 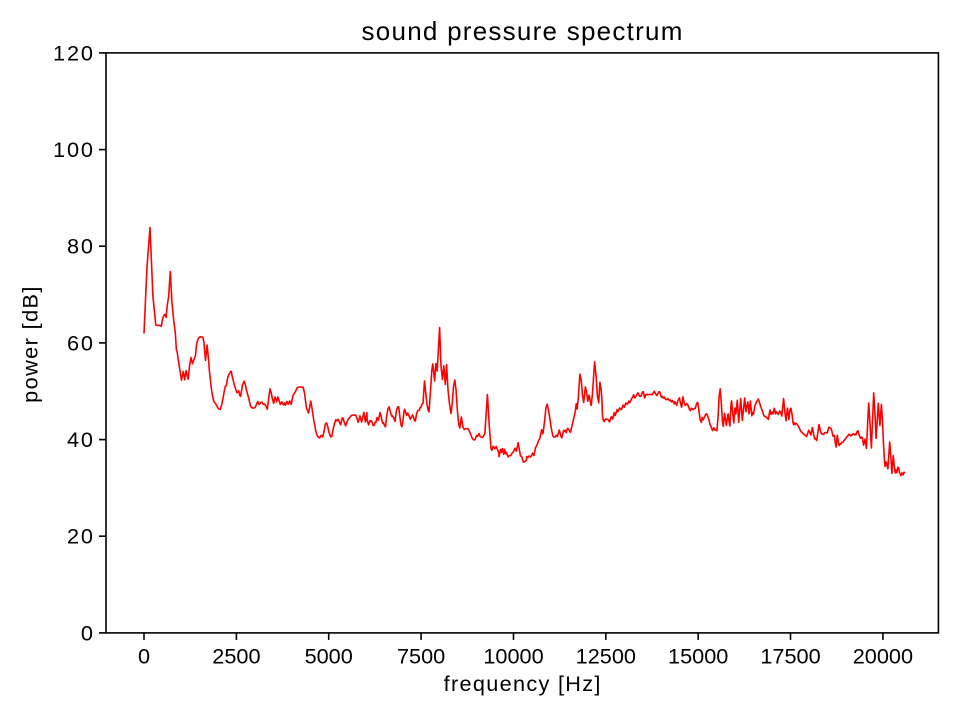 I want to click on svg-text: 15000, so click(x=698, y=655).